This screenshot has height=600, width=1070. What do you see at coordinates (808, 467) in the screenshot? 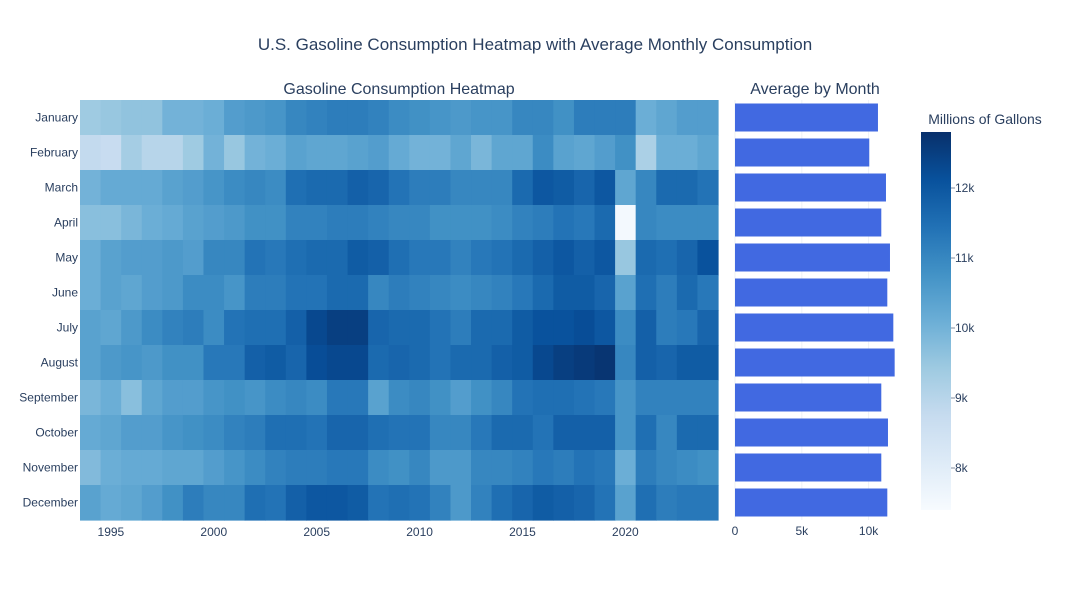
I see `bar-november` at bounding box center [808, 467].